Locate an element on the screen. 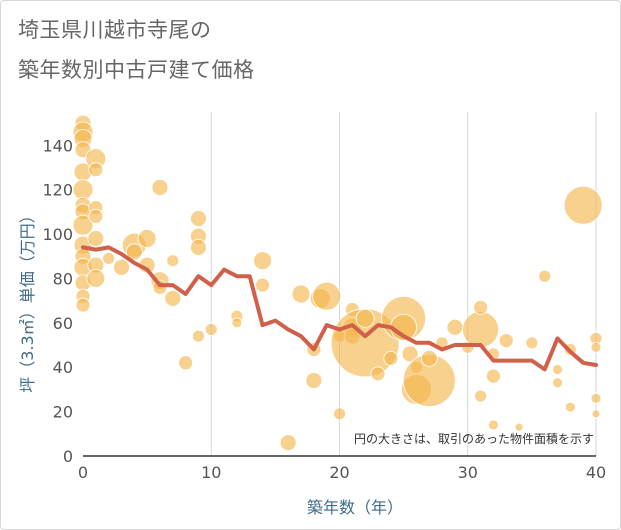 The width and height of the screenshot is (621, 530). y-tick-label: 80 is located at coordinates (63, 278).